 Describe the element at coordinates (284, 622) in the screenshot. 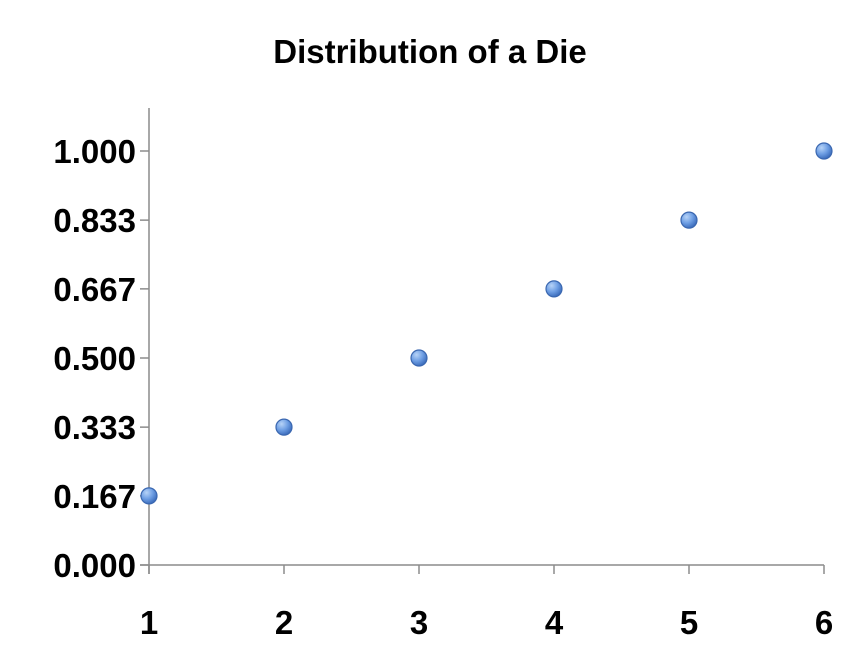

I see `x-tick-label: 2` at that location.